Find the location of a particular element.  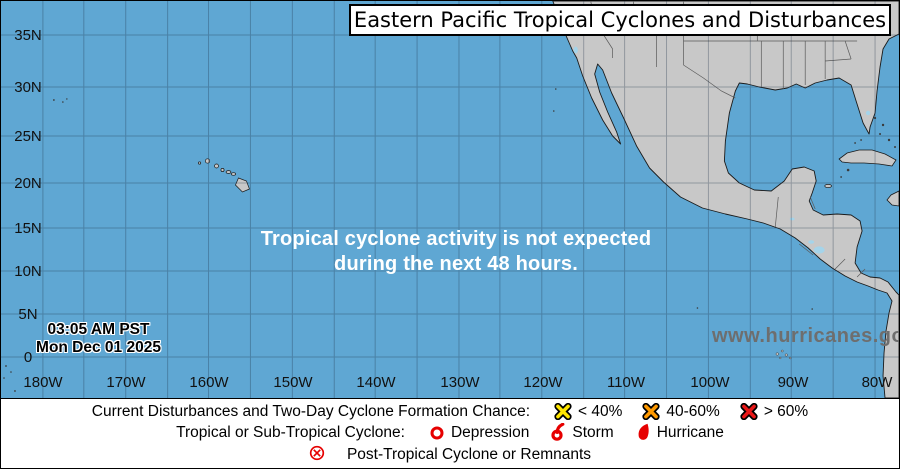

legend-item-label: Depression is located at coordinates (490, 432).